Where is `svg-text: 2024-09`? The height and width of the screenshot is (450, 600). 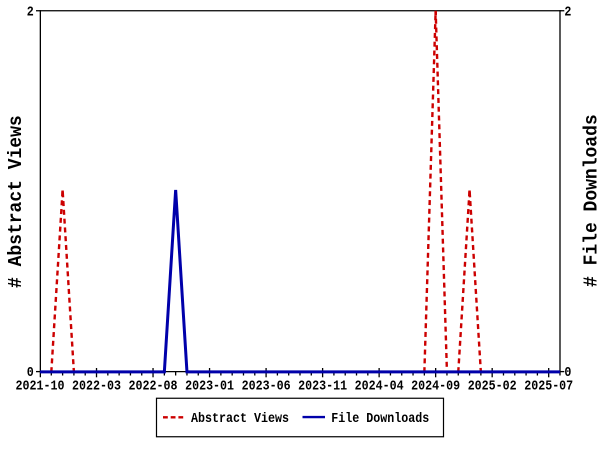 svg-text: 2024-09 is located at coordinates (435, 386).